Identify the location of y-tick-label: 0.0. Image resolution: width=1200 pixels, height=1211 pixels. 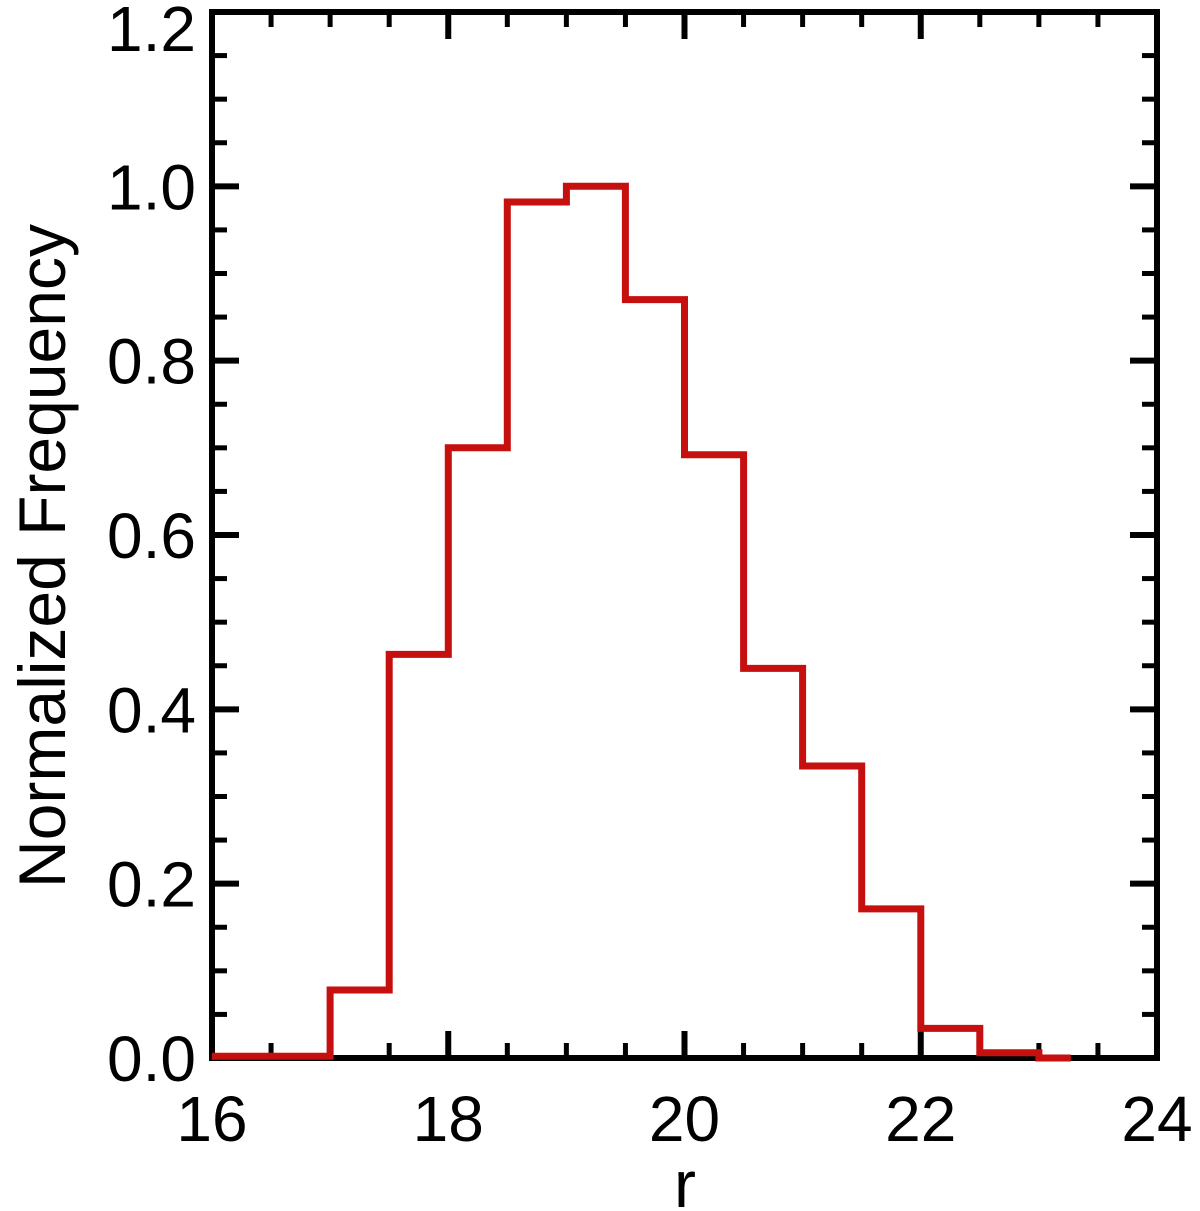
(151, 1059).